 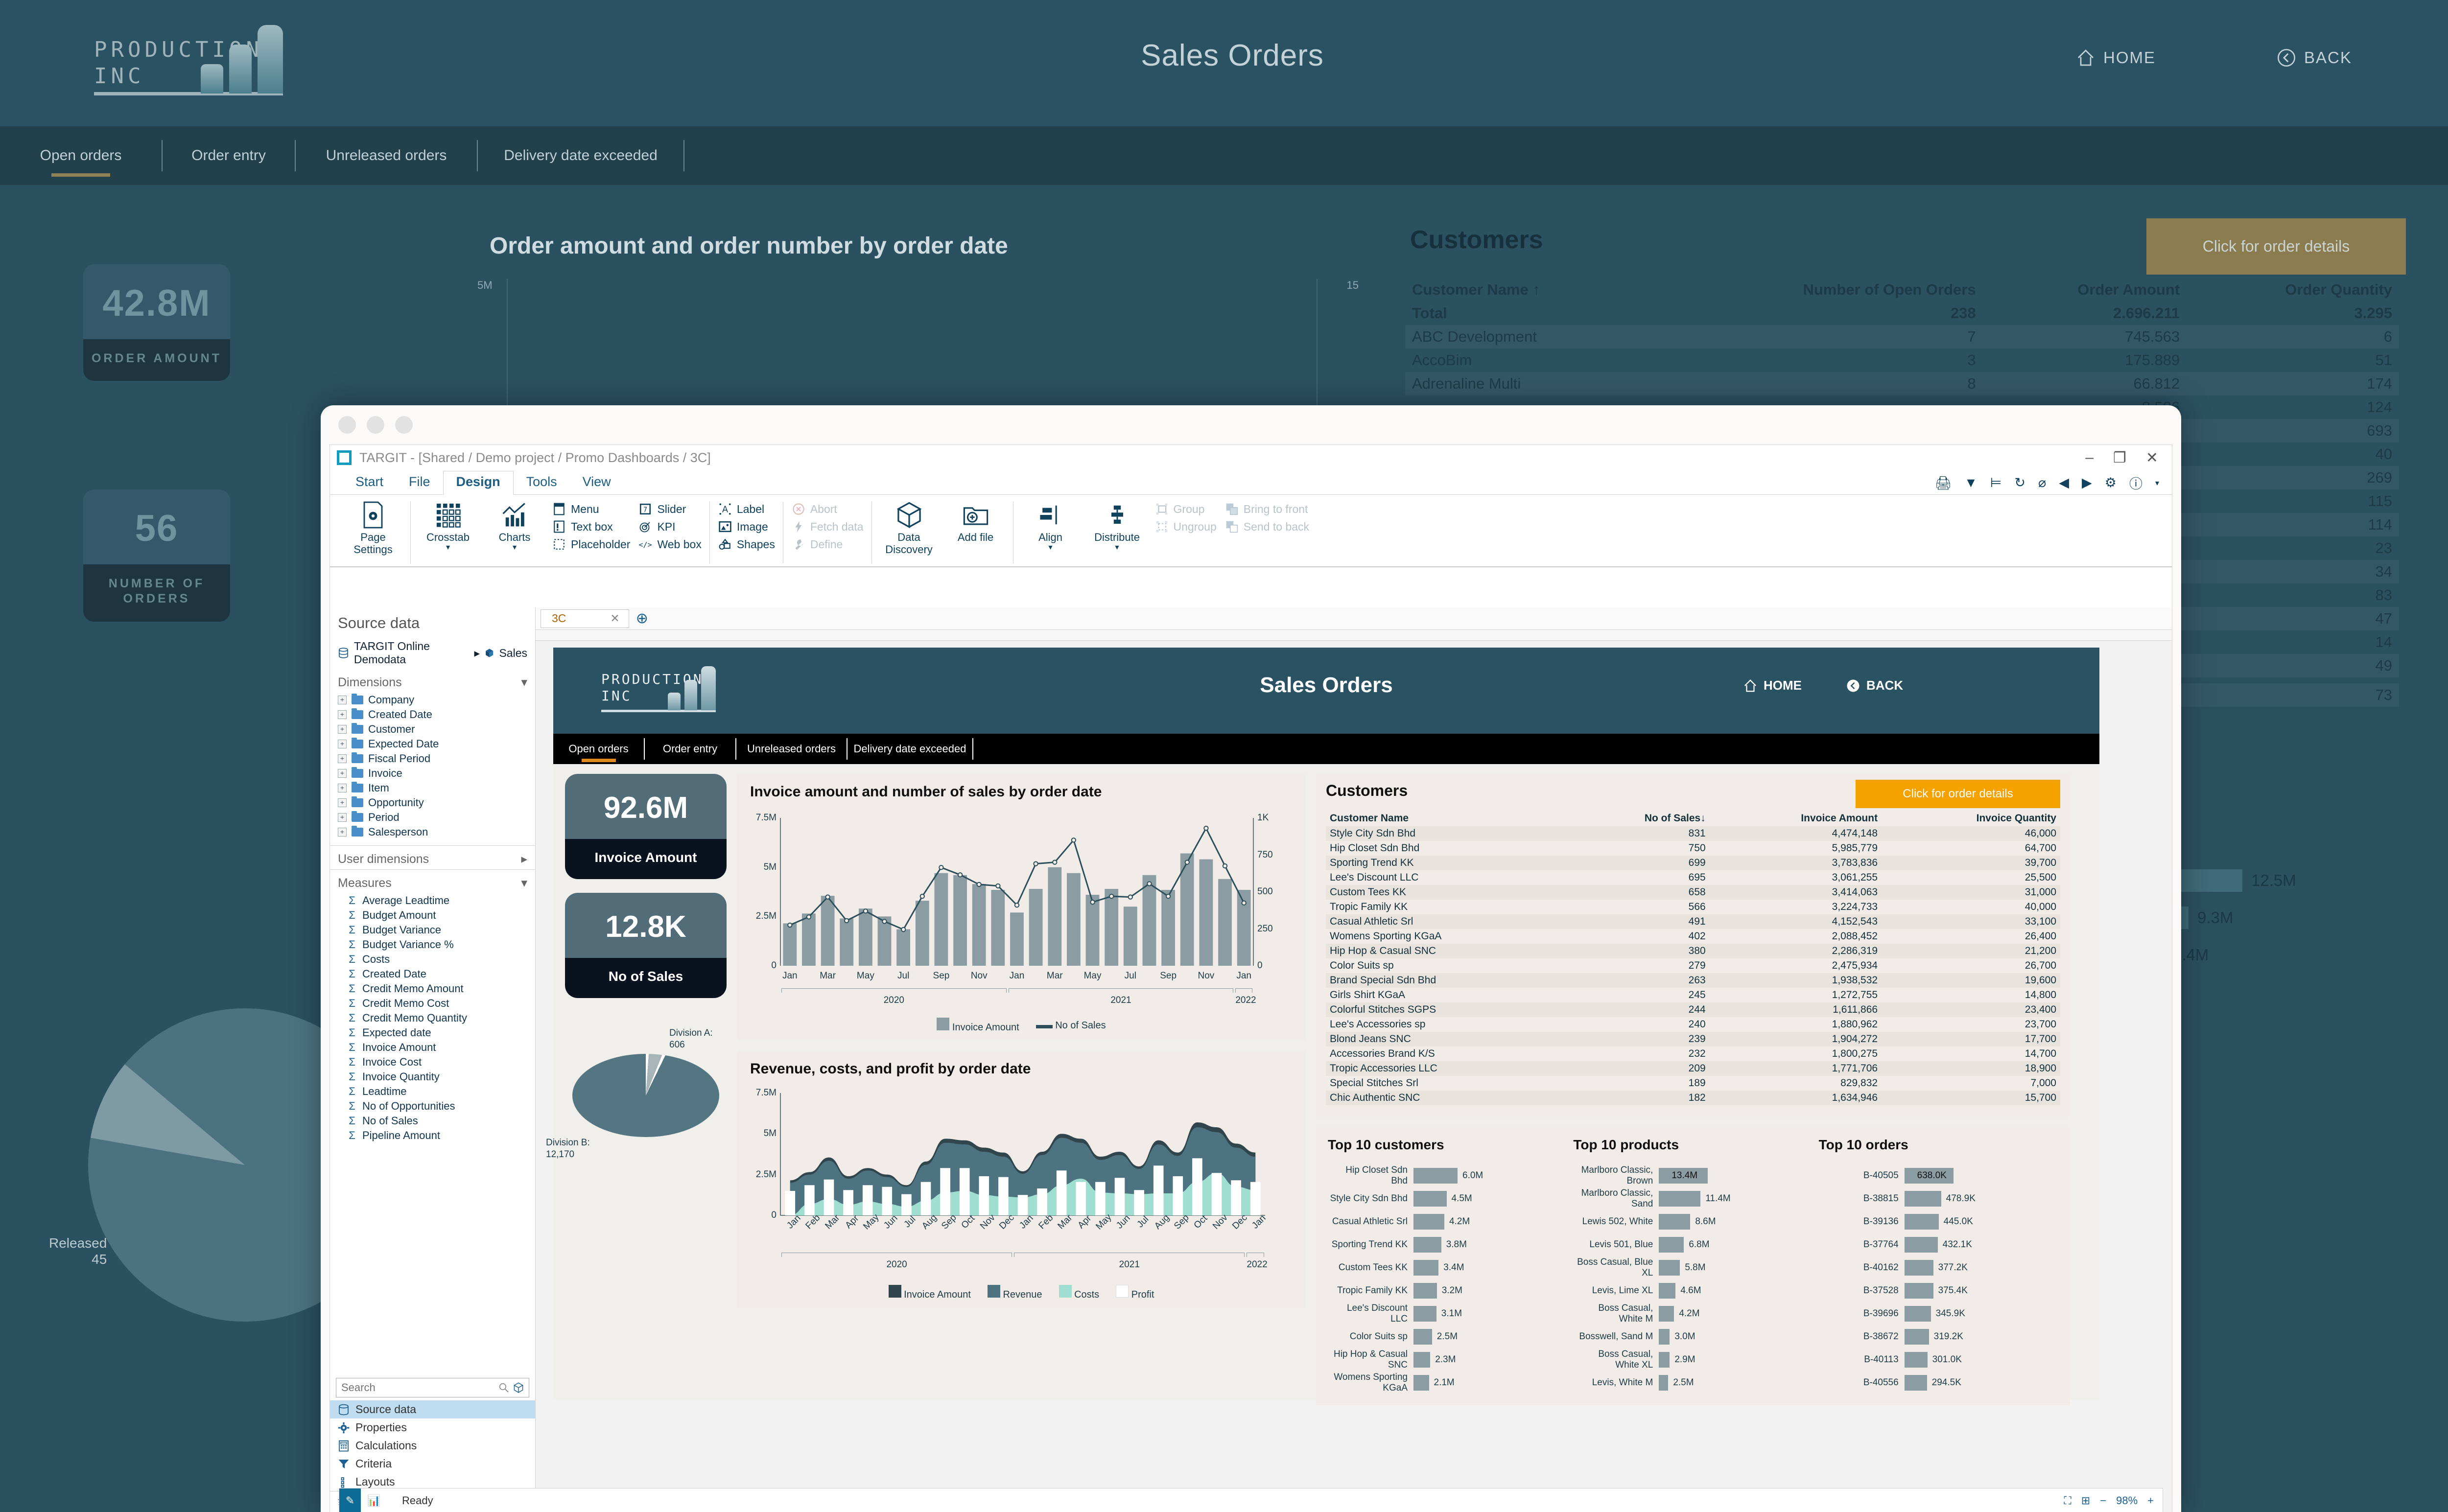 I want to click on info-icon: ⓘ, so click(x=2135, y=484).